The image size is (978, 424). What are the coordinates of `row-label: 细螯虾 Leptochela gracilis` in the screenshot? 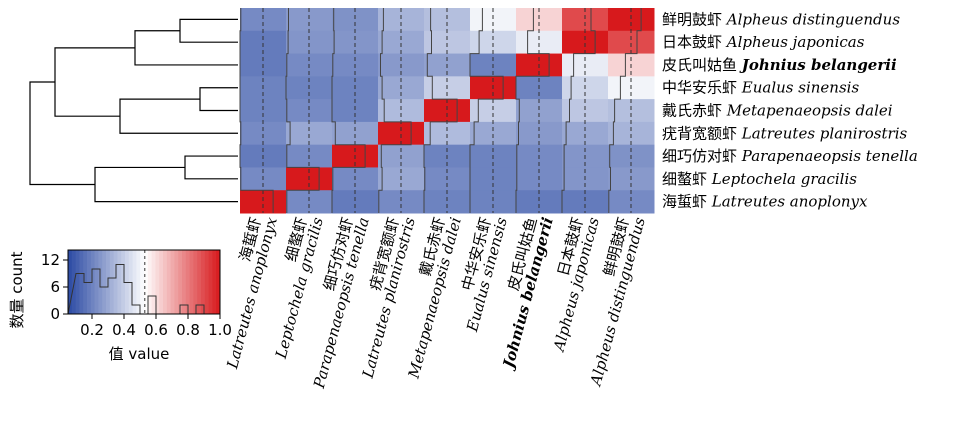 It's located at (759, 179).